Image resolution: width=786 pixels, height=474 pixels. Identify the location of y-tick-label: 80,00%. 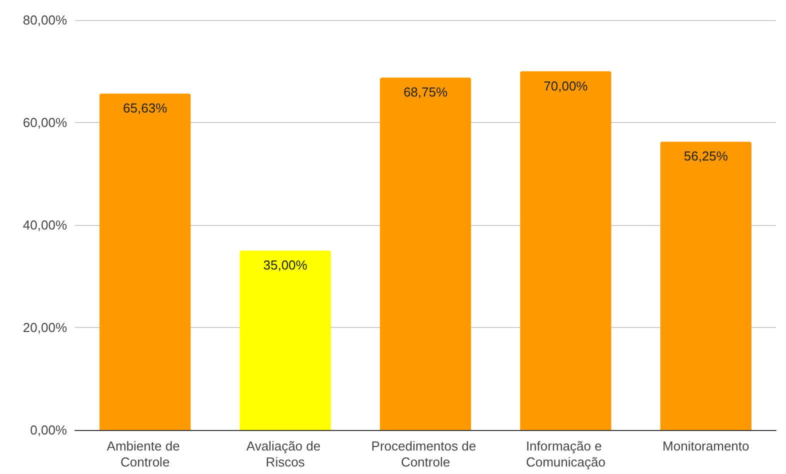
(45, 20).